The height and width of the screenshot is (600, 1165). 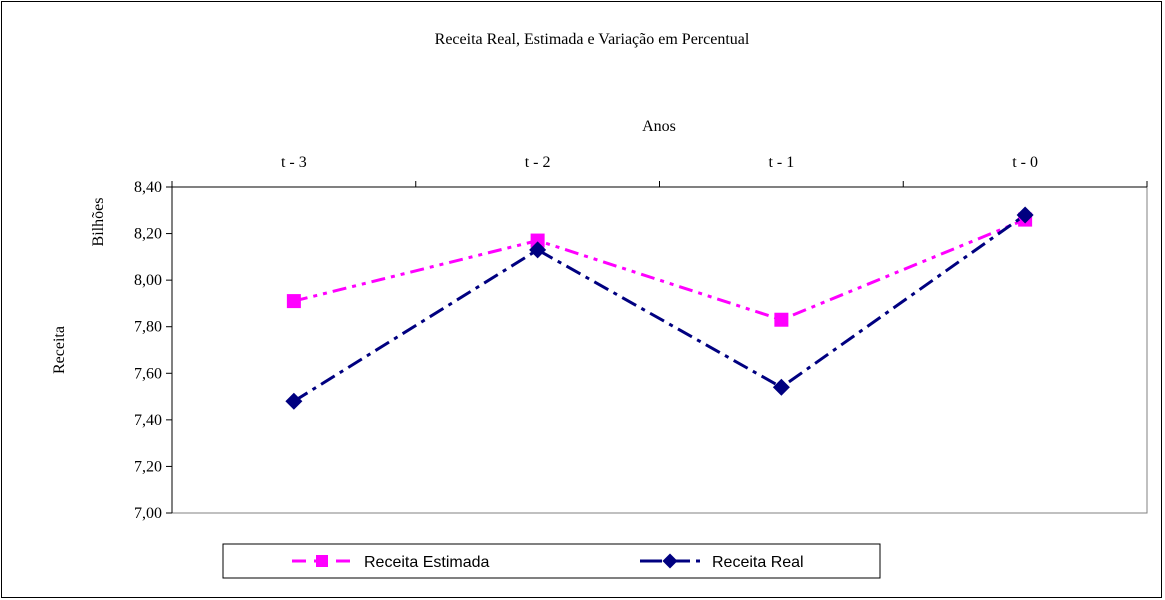 I want to click on y-tick-label: 7,20, so click(x=148, y=466).